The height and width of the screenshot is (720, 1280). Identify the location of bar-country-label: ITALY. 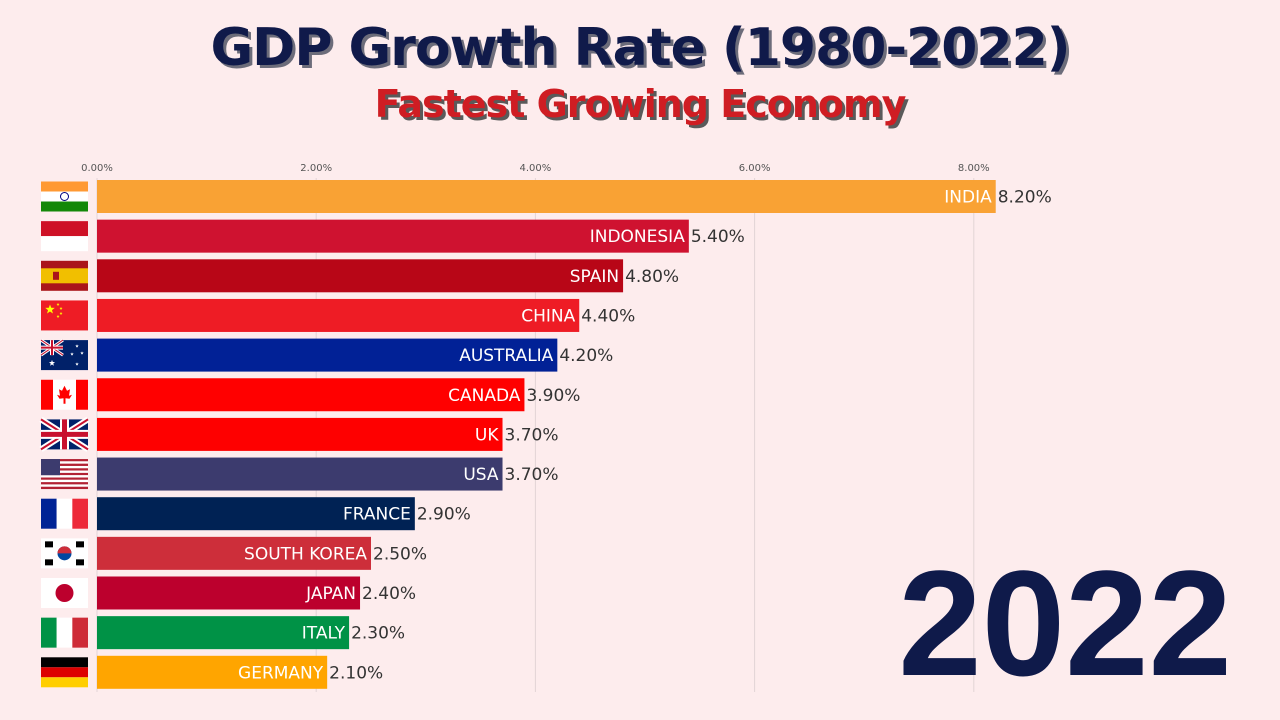
(324, 634).